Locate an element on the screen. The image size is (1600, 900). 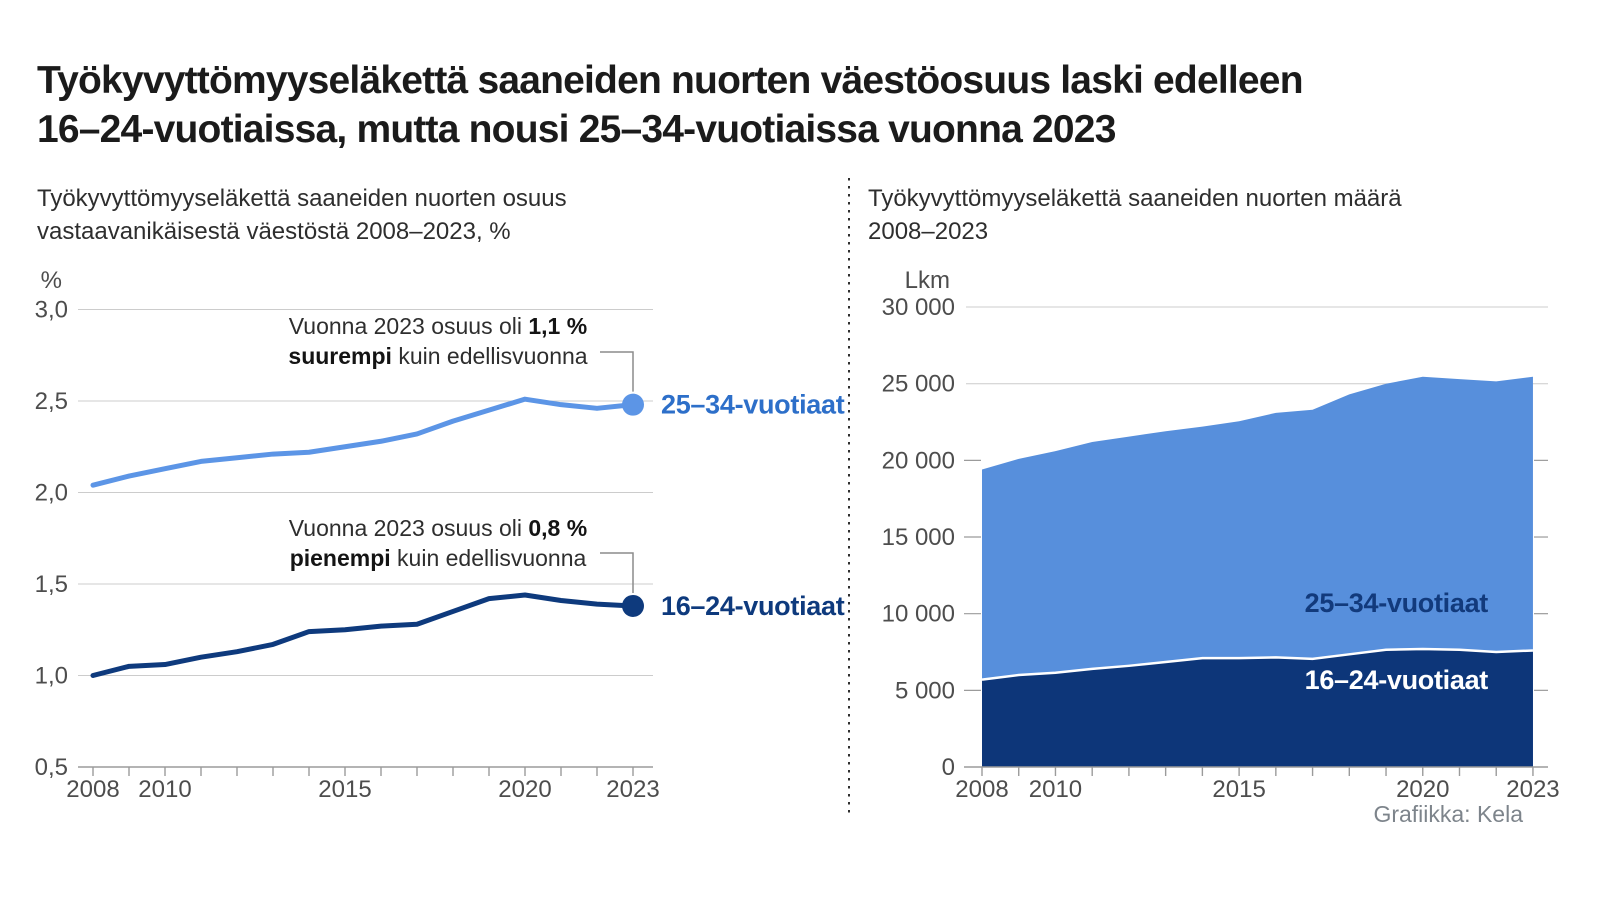
y-tick-label: 30 000 is located at coordinates (918, 307).